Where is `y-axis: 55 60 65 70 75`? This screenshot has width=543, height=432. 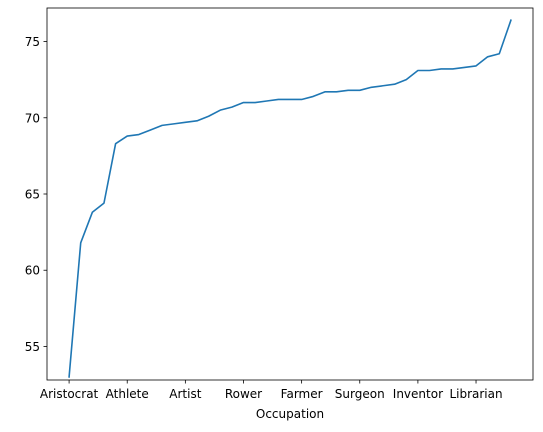
y-axis: 55 60 65 70 75 is located at coordinates (36, 194).